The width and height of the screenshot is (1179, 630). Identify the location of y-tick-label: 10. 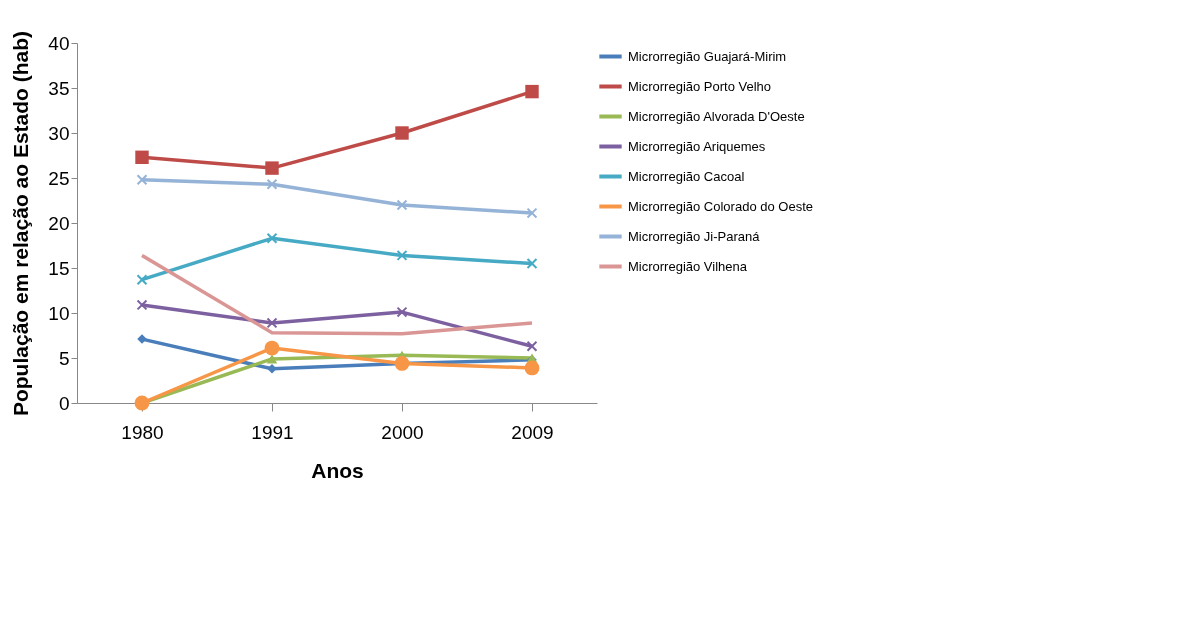
(59, 313).